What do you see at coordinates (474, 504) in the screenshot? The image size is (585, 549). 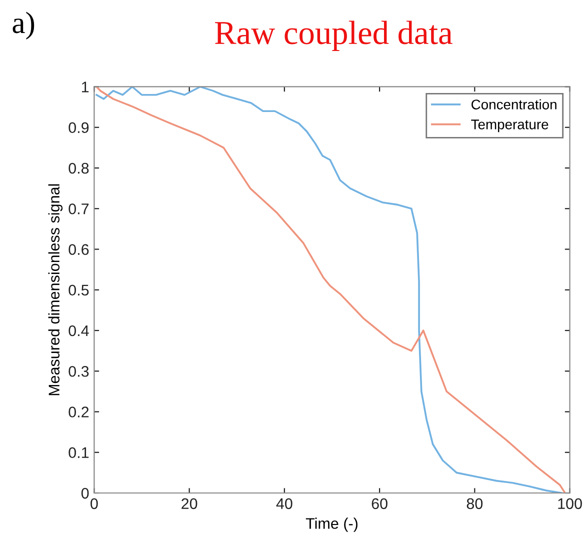 I see `x-tick-label: 80` at bounding box center [474, 504].